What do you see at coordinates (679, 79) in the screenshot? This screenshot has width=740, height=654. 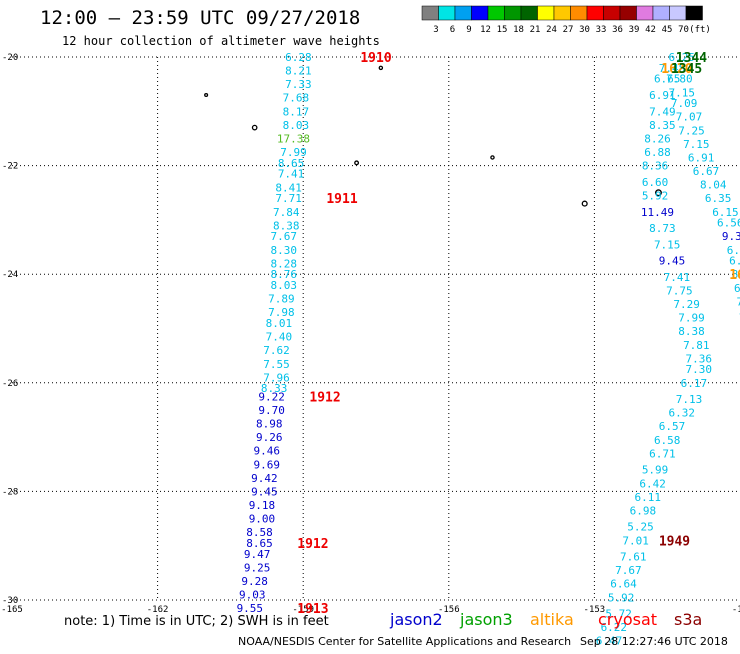 I see `swh-value: 7.80` at bounding box center [679, 79].